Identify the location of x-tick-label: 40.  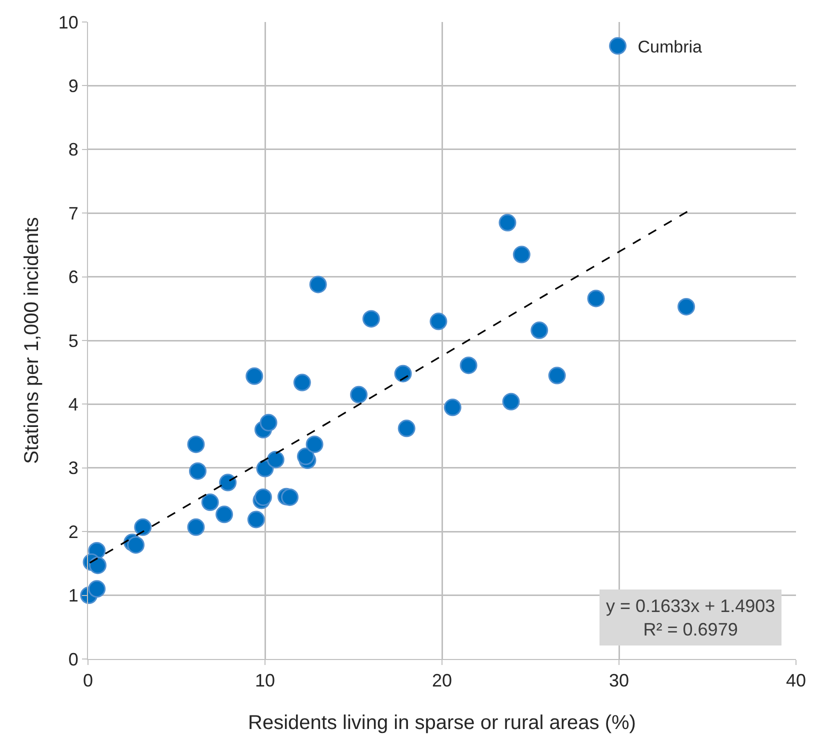
(796, 680).